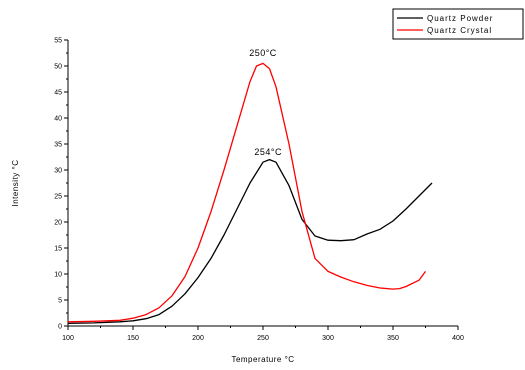 The width and height of the screenshot is (525, 370). Describe the element at coordinates (58, 249) in the screenshot. I see `y-tick-label: 15` at that location.